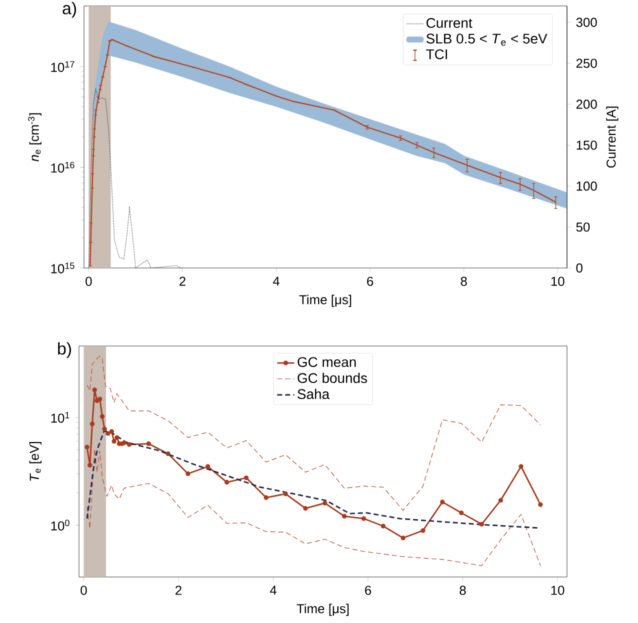 The width and height of the screenshot is (638, 623). I want to click on legend-label: GC bounds, so click(333, 378).